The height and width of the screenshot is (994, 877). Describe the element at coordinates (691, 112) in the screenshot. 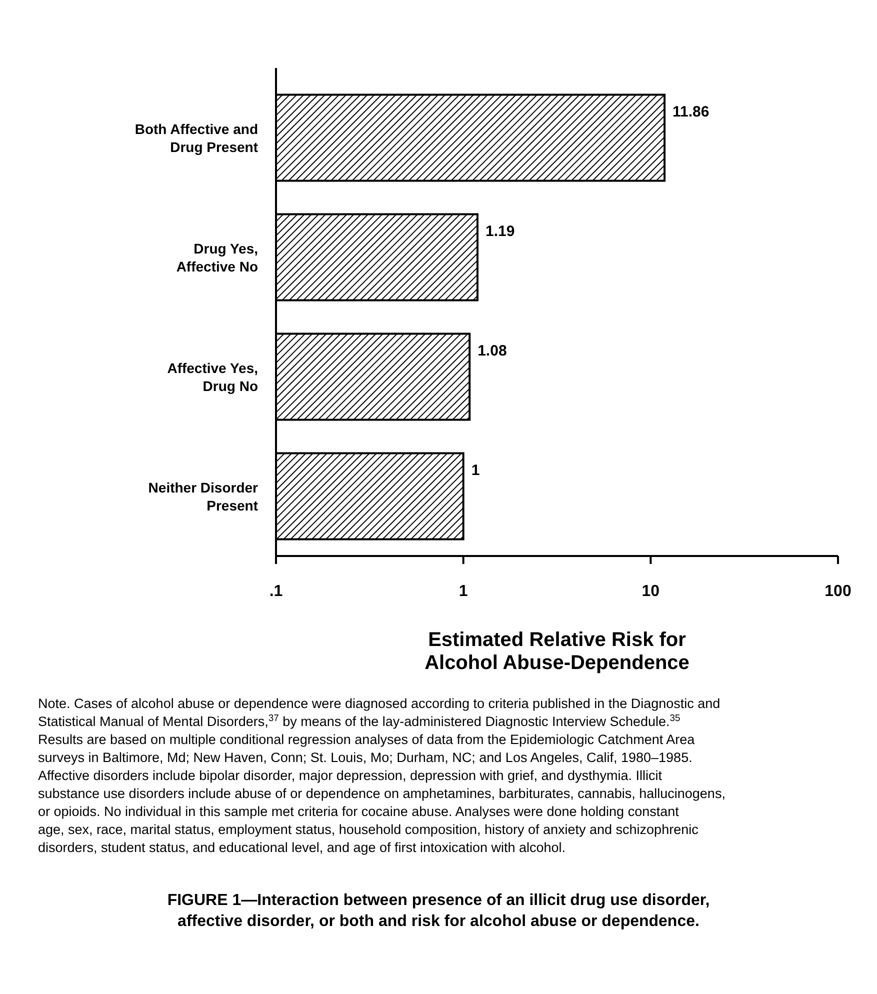

I see `data-label: 11.86` at that location.